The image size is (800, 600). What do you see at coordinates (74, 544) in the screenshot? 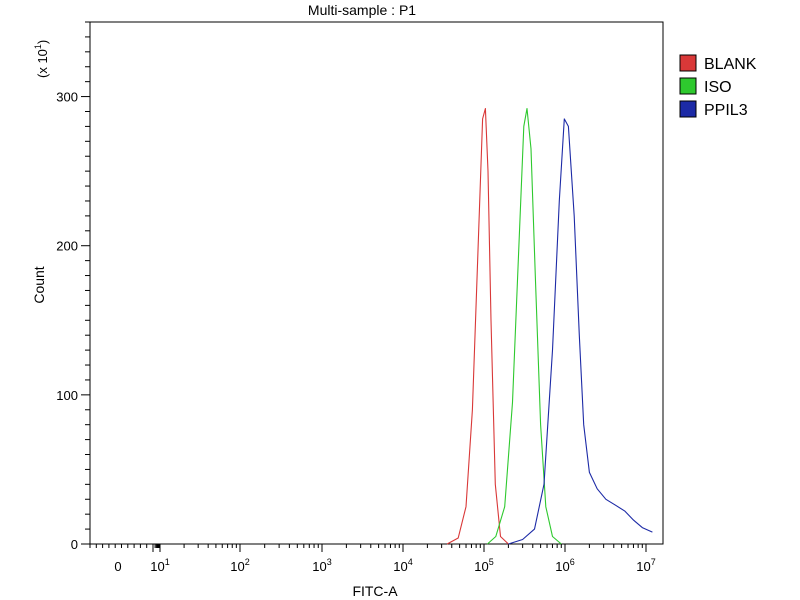
I see `y-tick-label: 0` at bounding box center [74, 544].